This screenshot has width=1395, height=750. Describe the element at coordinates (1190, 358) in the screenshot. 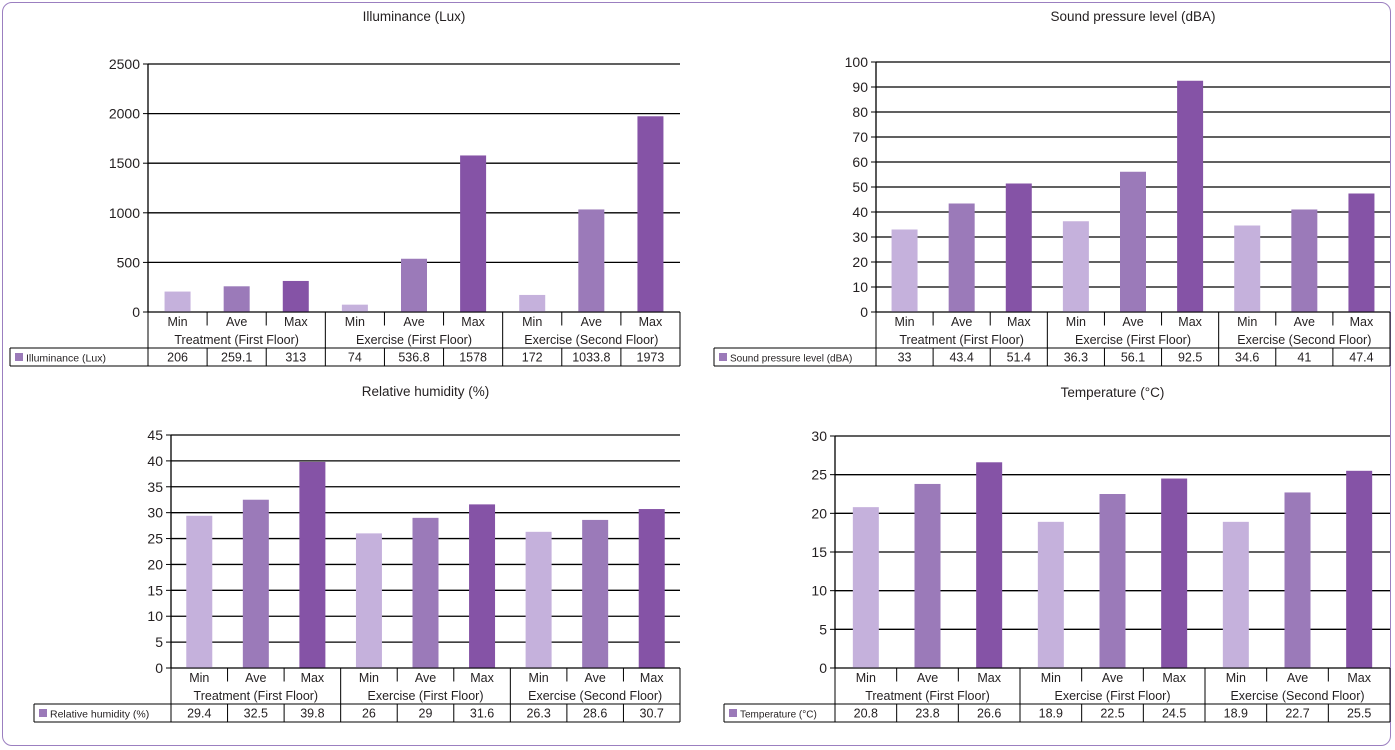

I see `data-label: 92.5` at that location.